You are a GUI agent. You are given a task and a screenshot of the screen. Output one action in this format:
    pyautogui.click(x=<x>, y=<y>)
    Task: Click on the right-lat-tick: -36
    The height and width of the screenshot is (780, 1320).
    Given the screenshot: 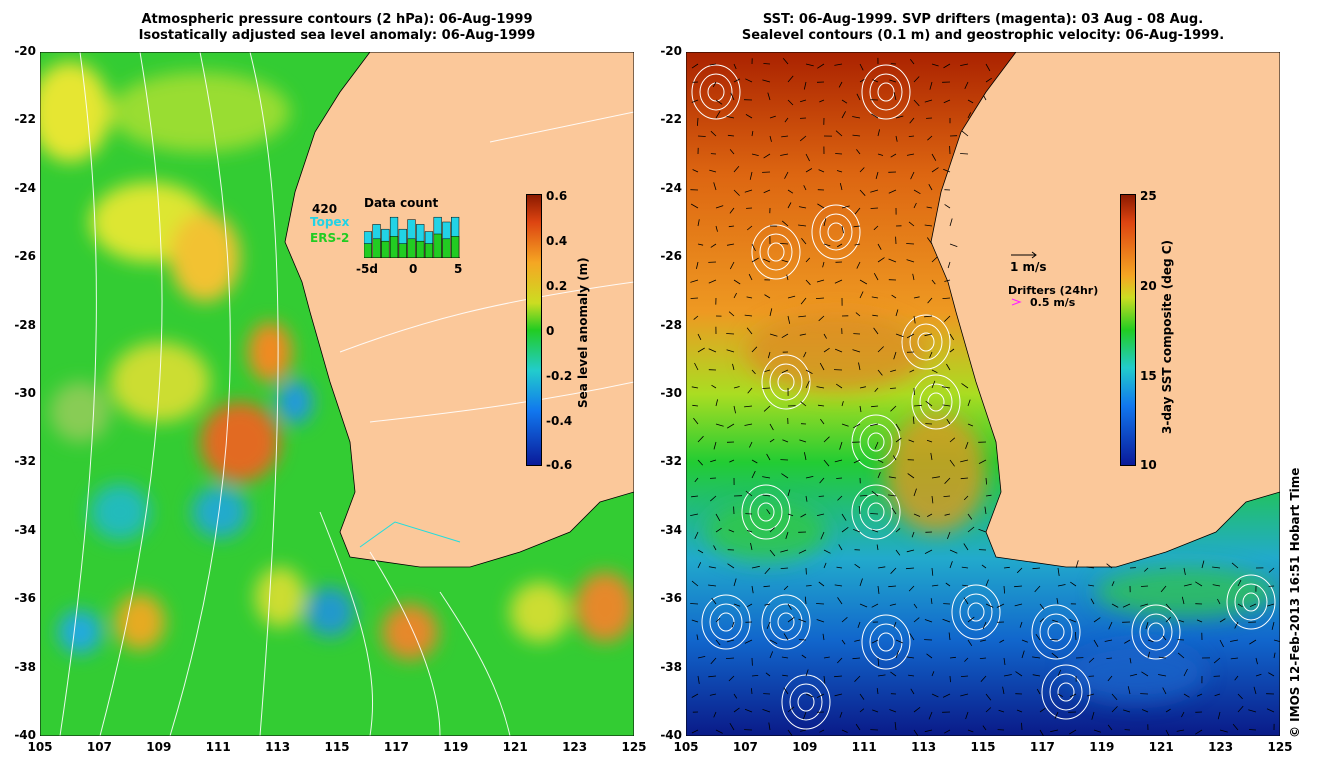 What is the action you would take?
    pyautogui.click(x=671, y=598)
    